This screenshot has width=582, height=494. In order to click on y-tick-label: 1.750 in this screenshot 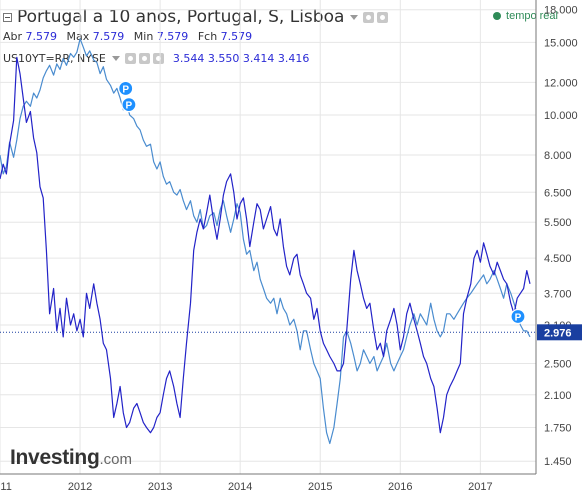, I will do `click(558, 428)`.